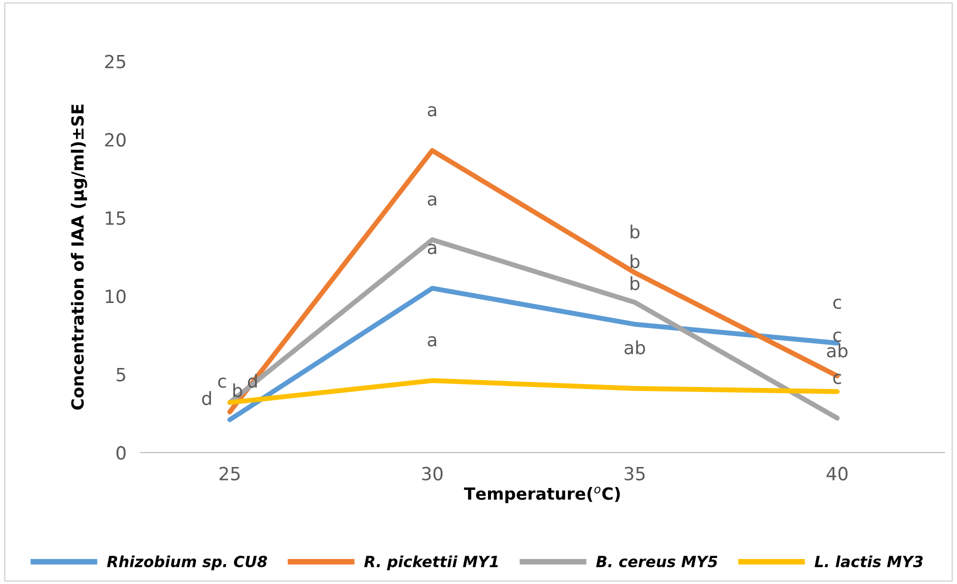 The height and width of the screenshot is (584, 957). Describe the element at coordinates (115, 61) in the screenshot. I see `y-tick-label: 25` at that location.